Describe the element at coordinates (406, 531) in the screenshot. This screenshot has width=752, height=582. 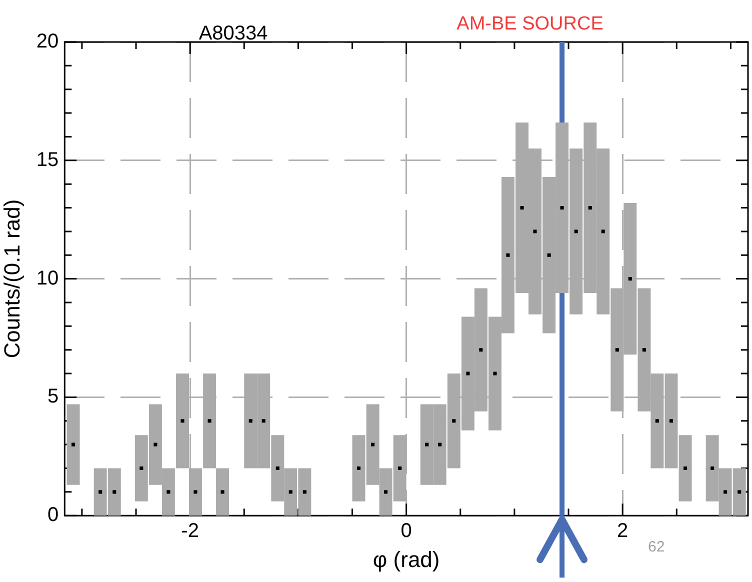
I see `x-tick-label: 0` at that location.